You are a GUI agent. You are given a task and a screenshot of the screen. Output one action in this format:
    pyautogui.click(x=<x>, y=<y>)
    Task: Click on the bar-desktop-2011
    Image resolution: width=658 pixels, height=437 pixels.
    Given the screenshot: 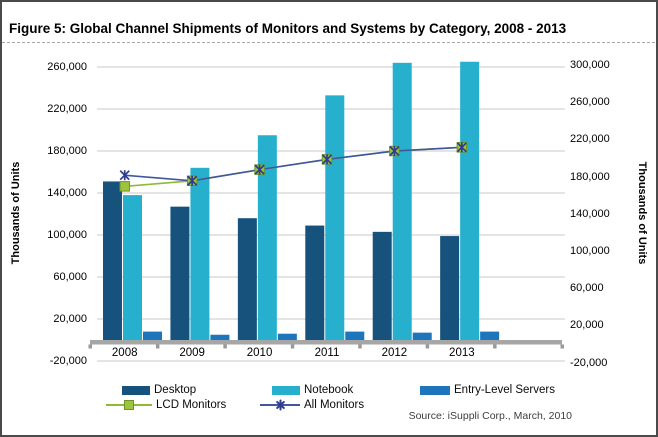 What is the action you would take?
    pyautogui.click(x=315, y=282)
    